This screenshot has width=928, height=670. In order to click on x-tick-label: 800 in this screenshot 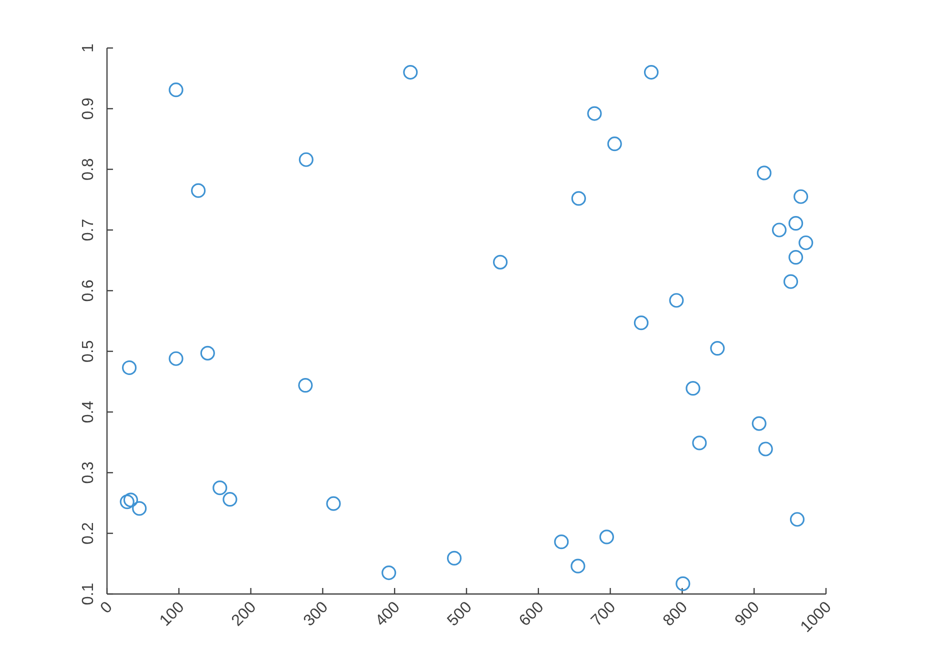, I will do `click(676, 614)`.